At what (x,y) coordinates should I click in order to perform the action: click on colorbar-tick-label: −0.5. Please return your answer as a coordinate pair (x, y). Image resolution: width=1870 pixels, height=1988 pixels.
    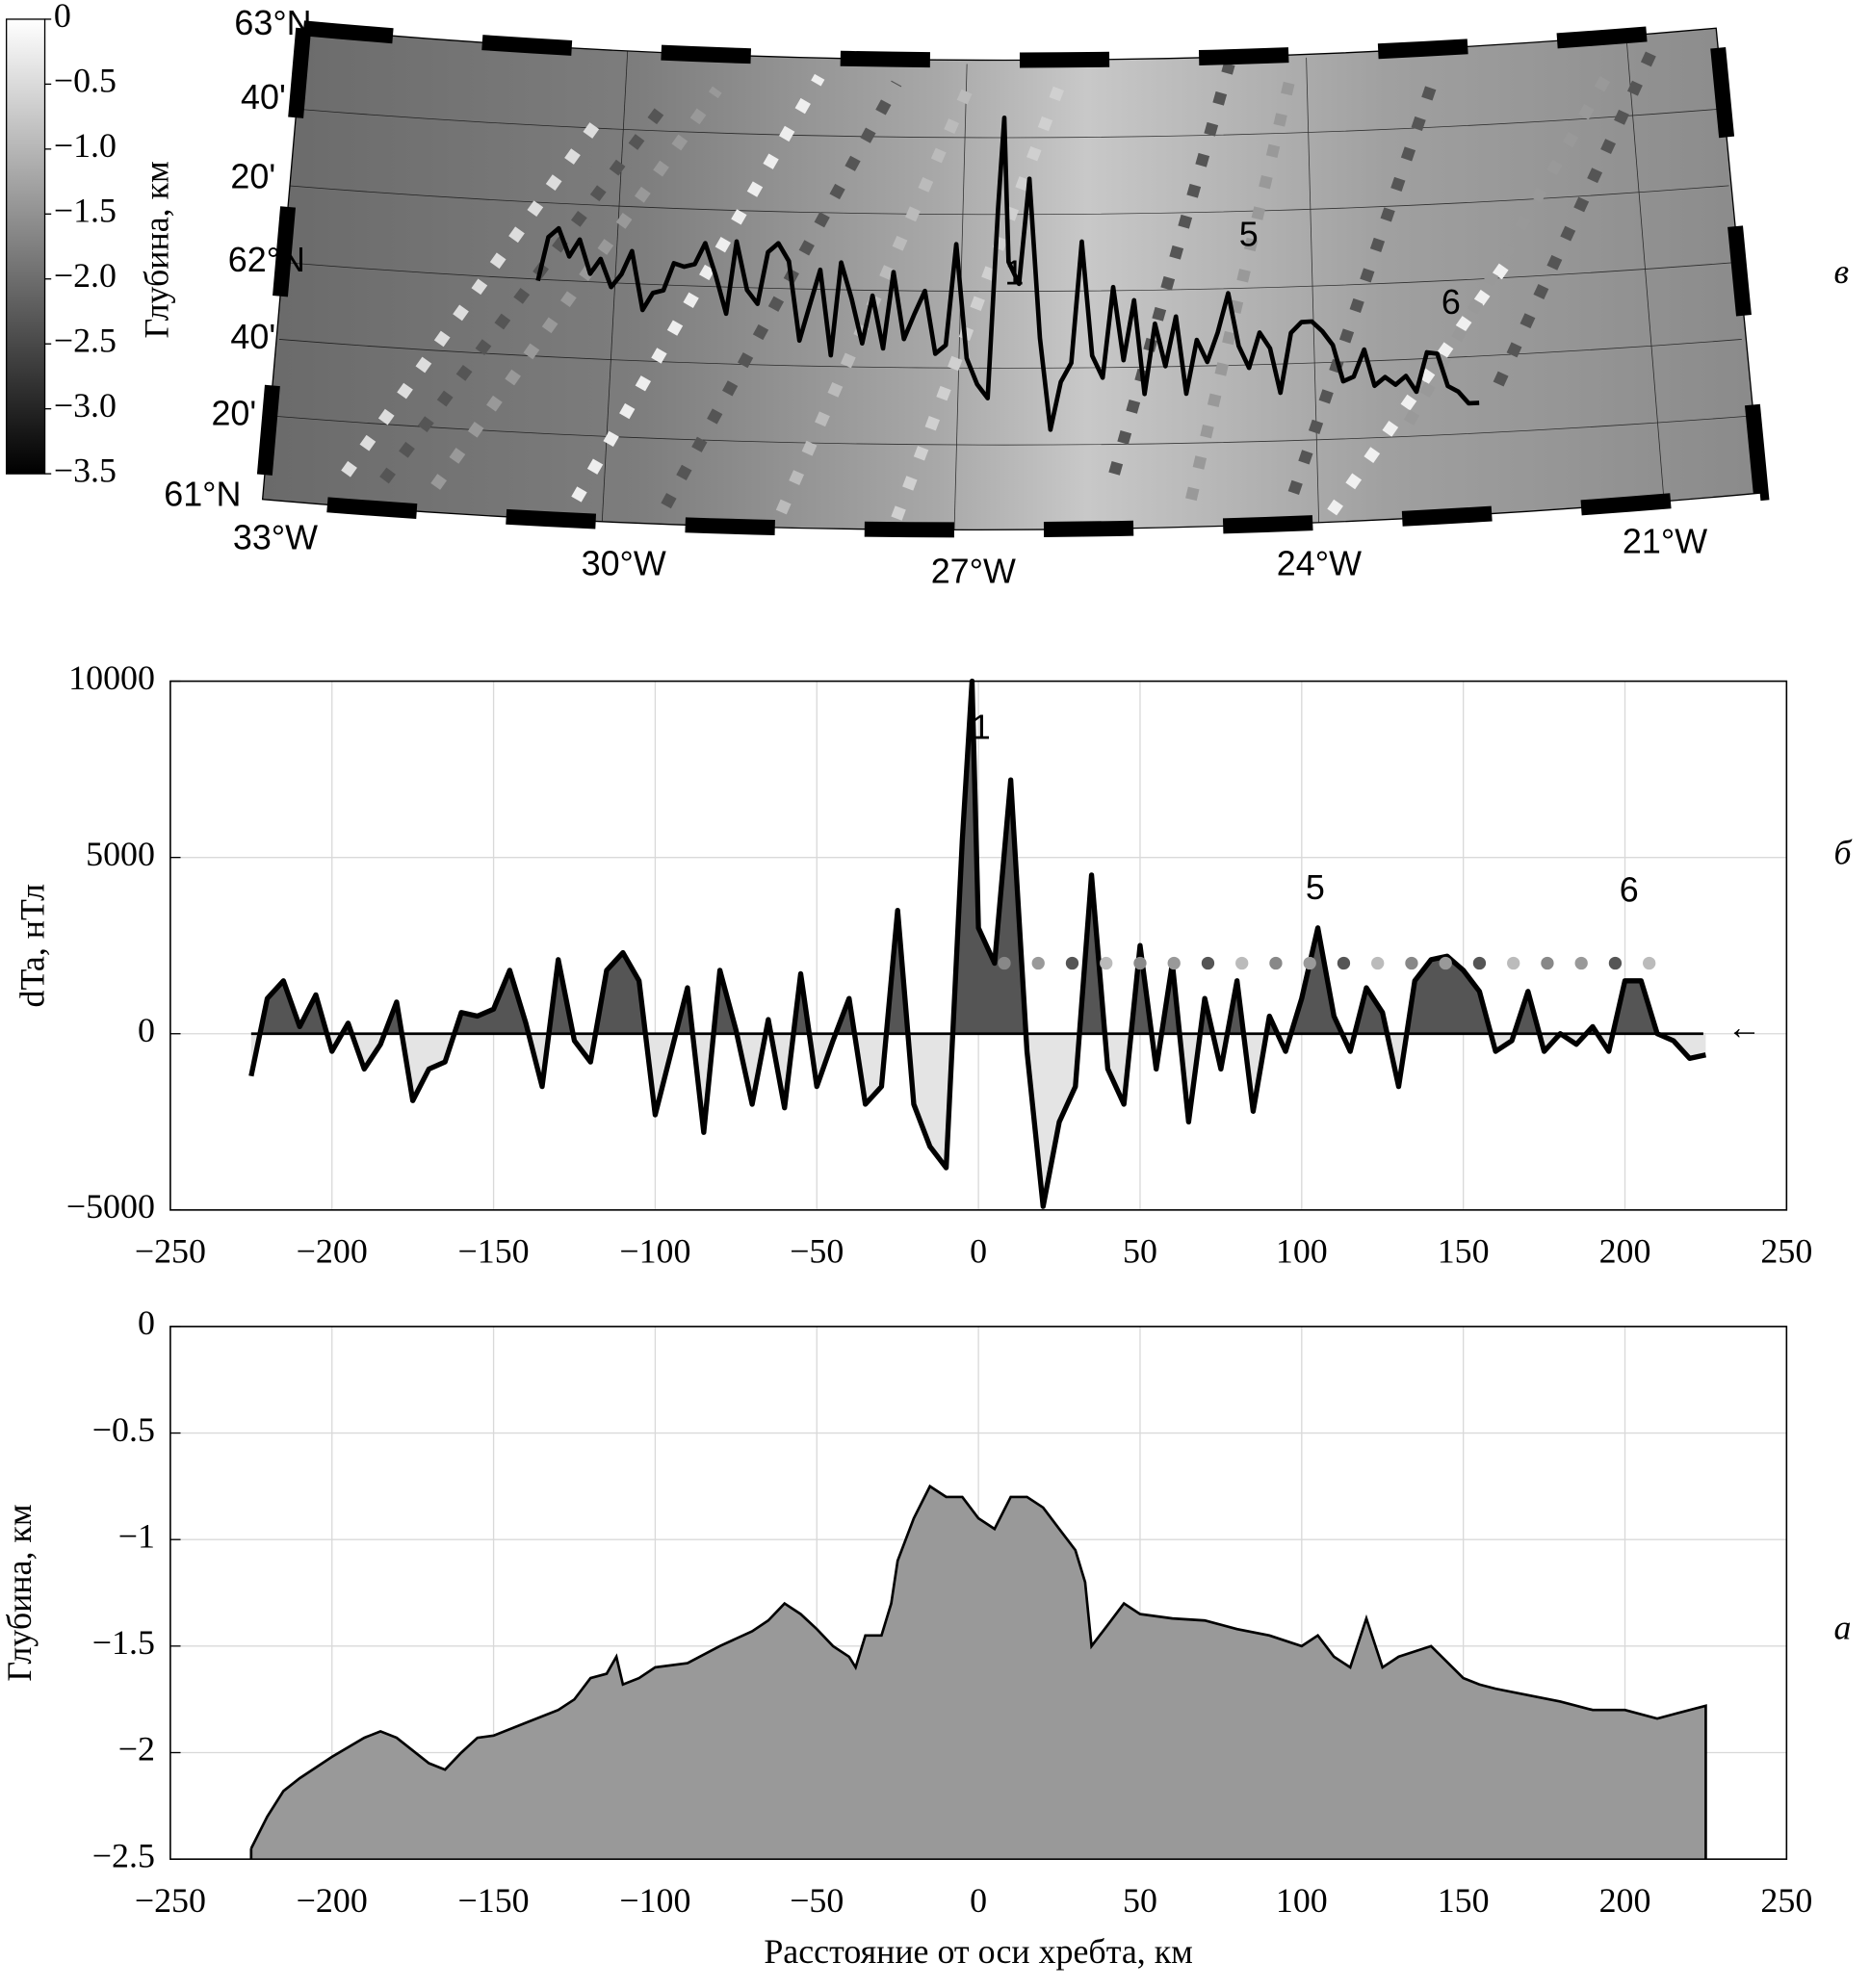
    Looking at the image, I should click on (85, 81).